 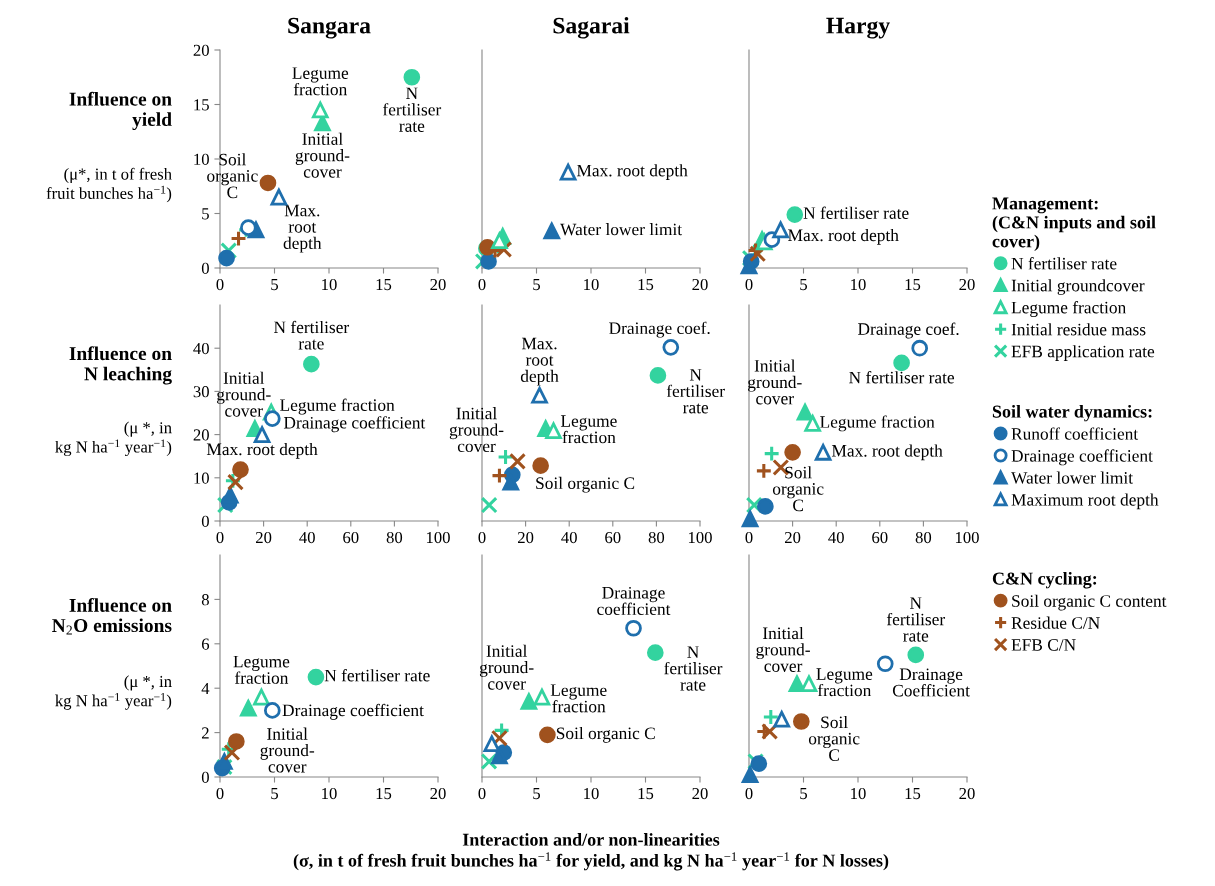 I want to click on y-tick-label: 30, so click(x=201, y=392).